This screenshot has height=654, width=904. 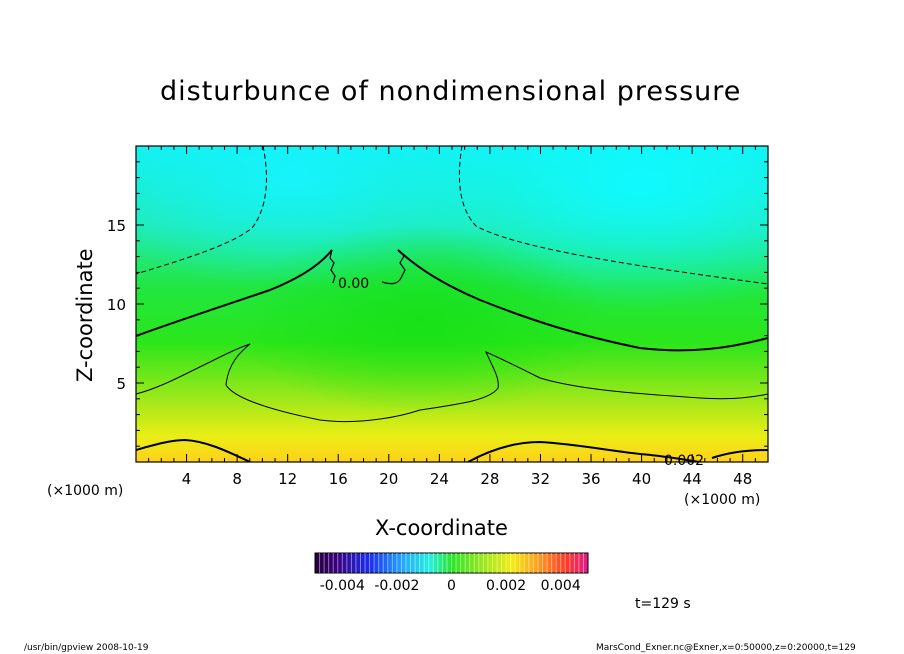 I want to click on contour-zero-notch-right, so click(x=393, y=267).